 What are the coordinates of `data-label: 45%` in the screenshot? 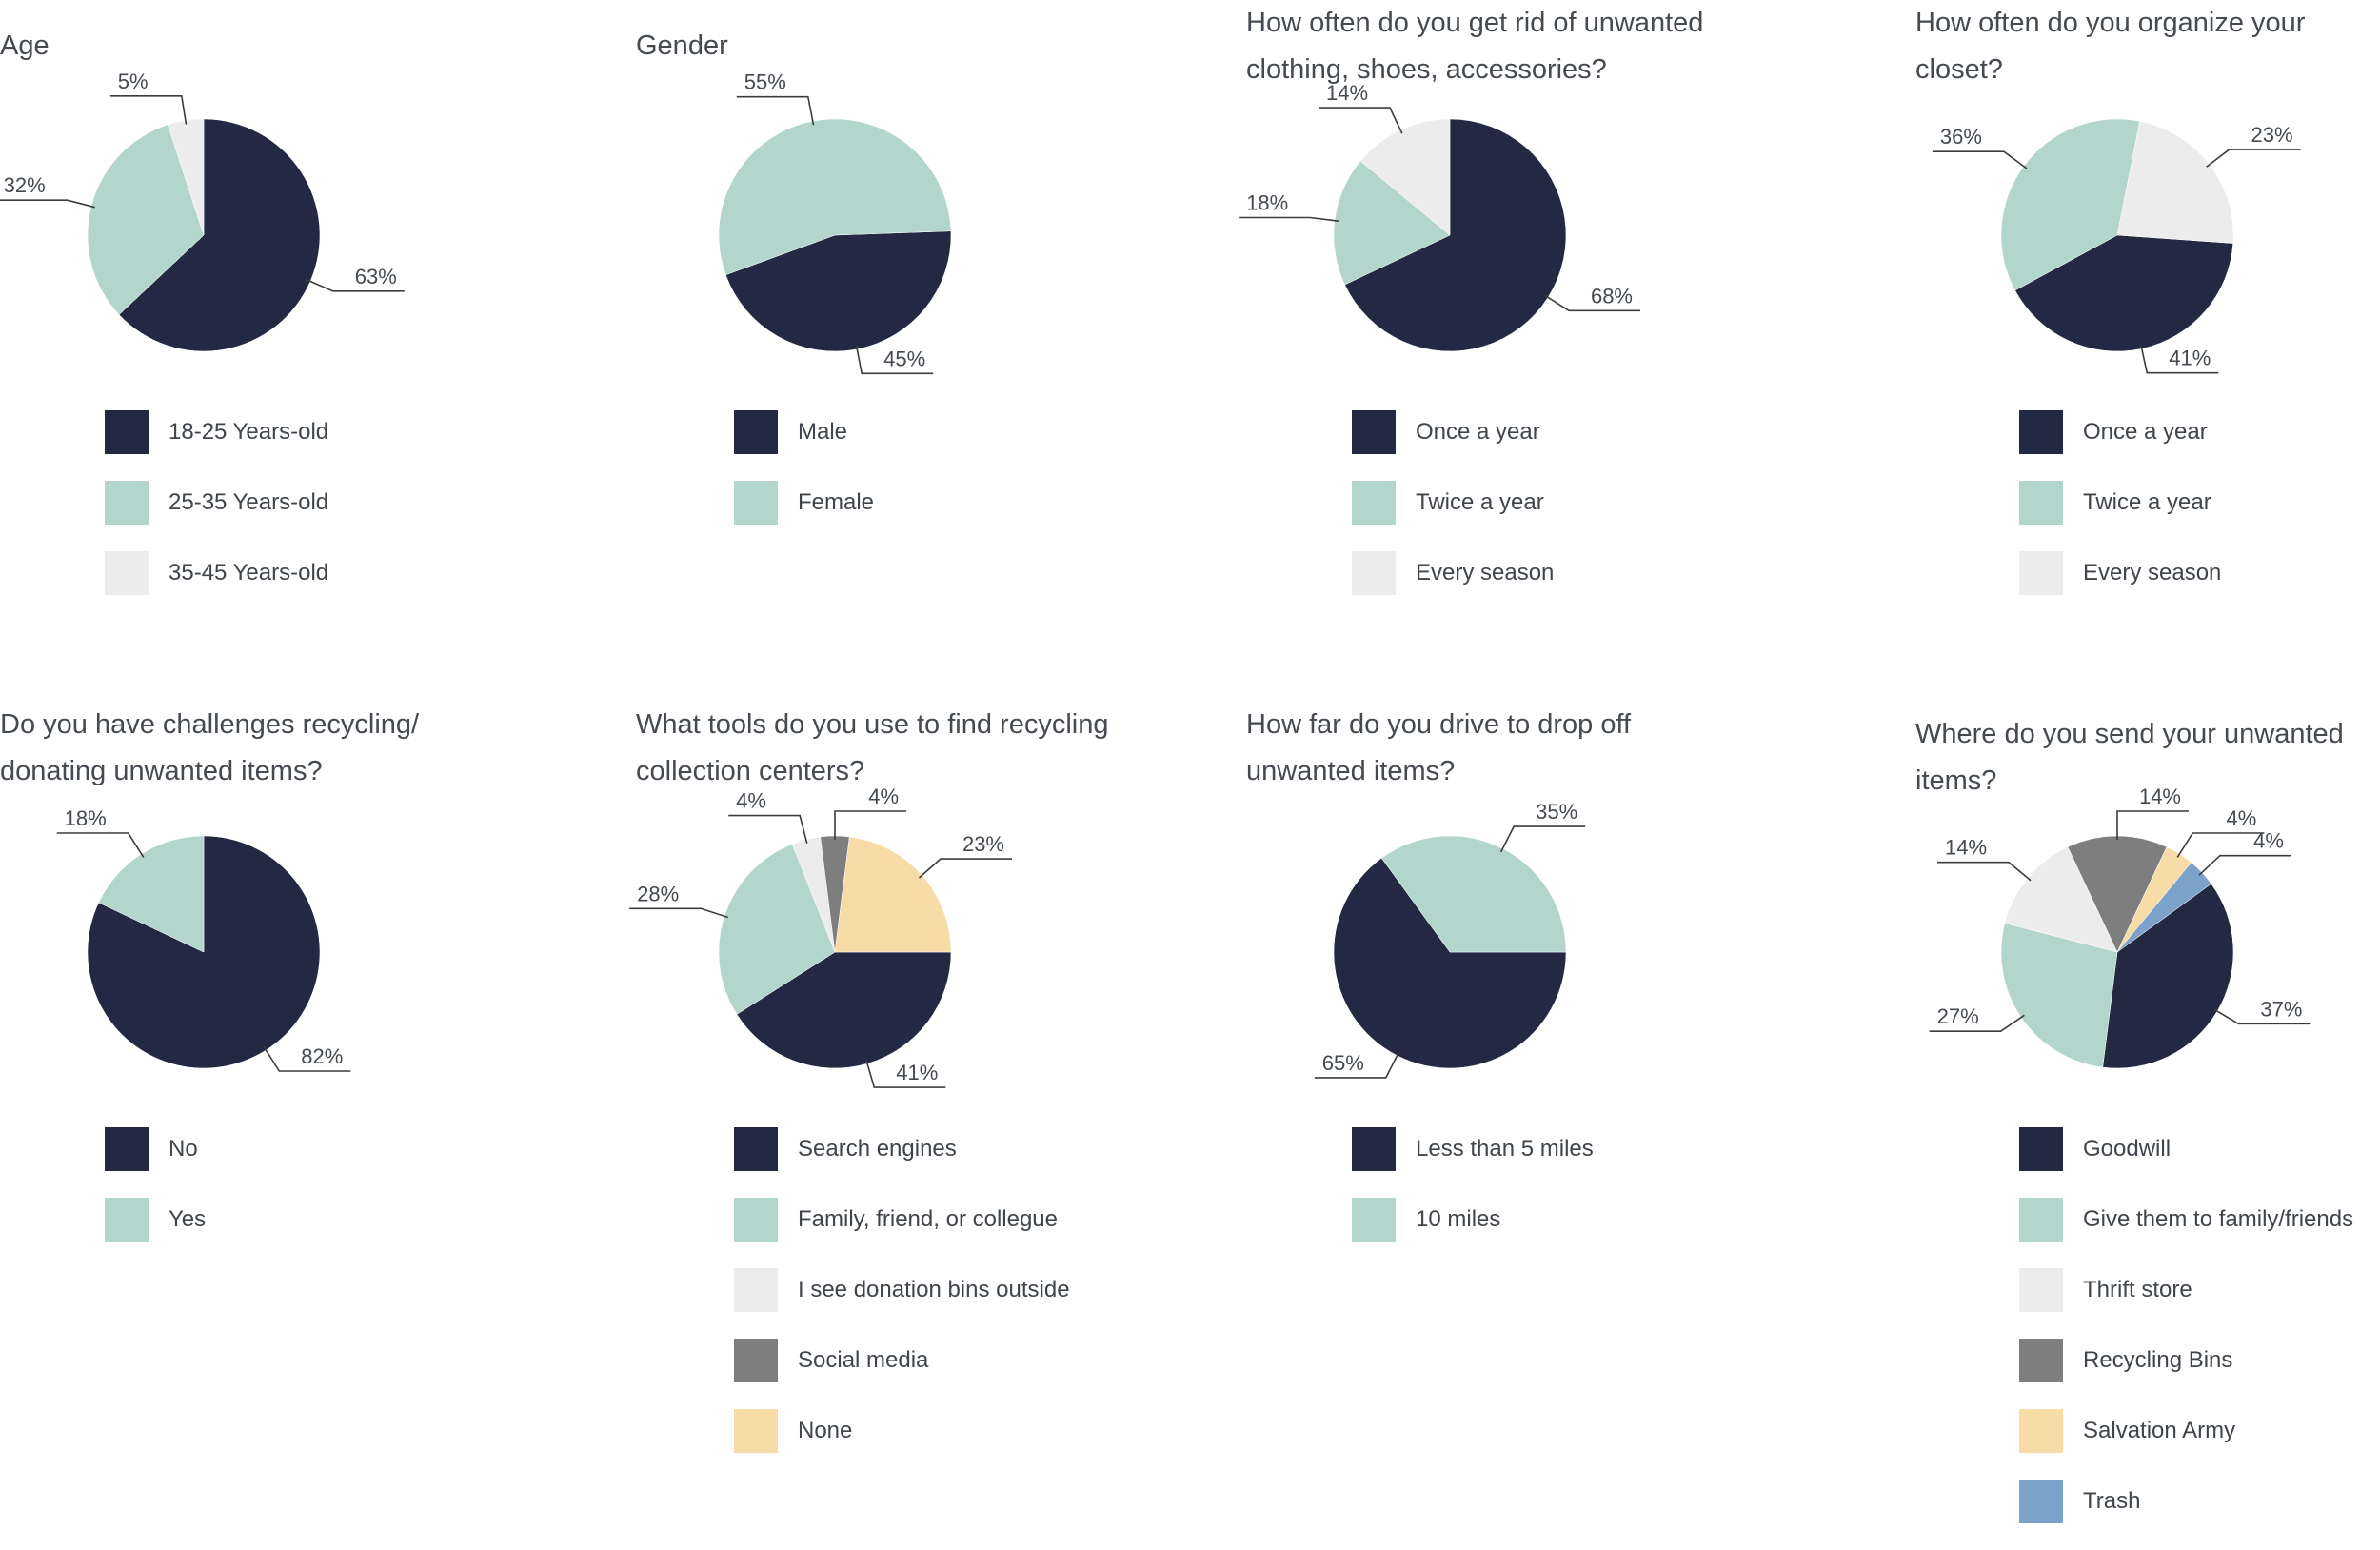 It's located at (904, 358).